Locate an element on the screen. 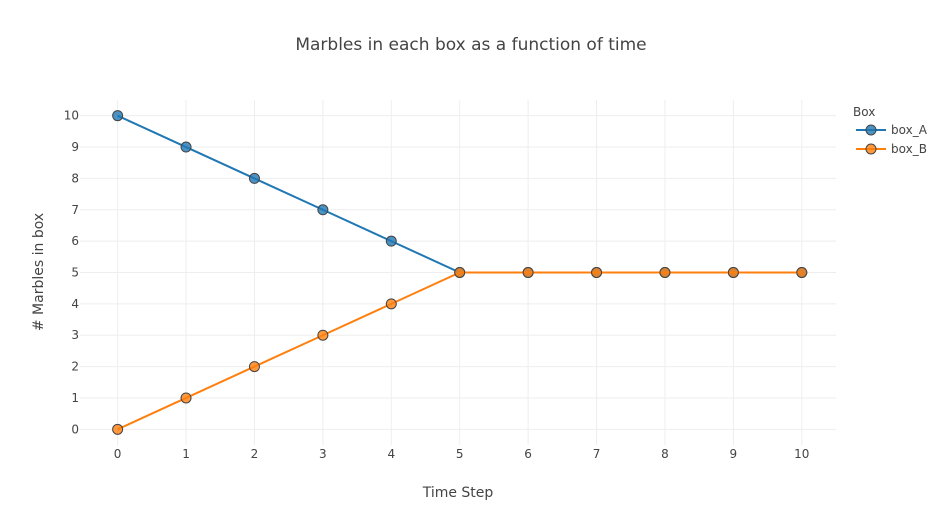 The image size is (942, 529). x-tick-label: 4 is located at coordinates (391, 454).